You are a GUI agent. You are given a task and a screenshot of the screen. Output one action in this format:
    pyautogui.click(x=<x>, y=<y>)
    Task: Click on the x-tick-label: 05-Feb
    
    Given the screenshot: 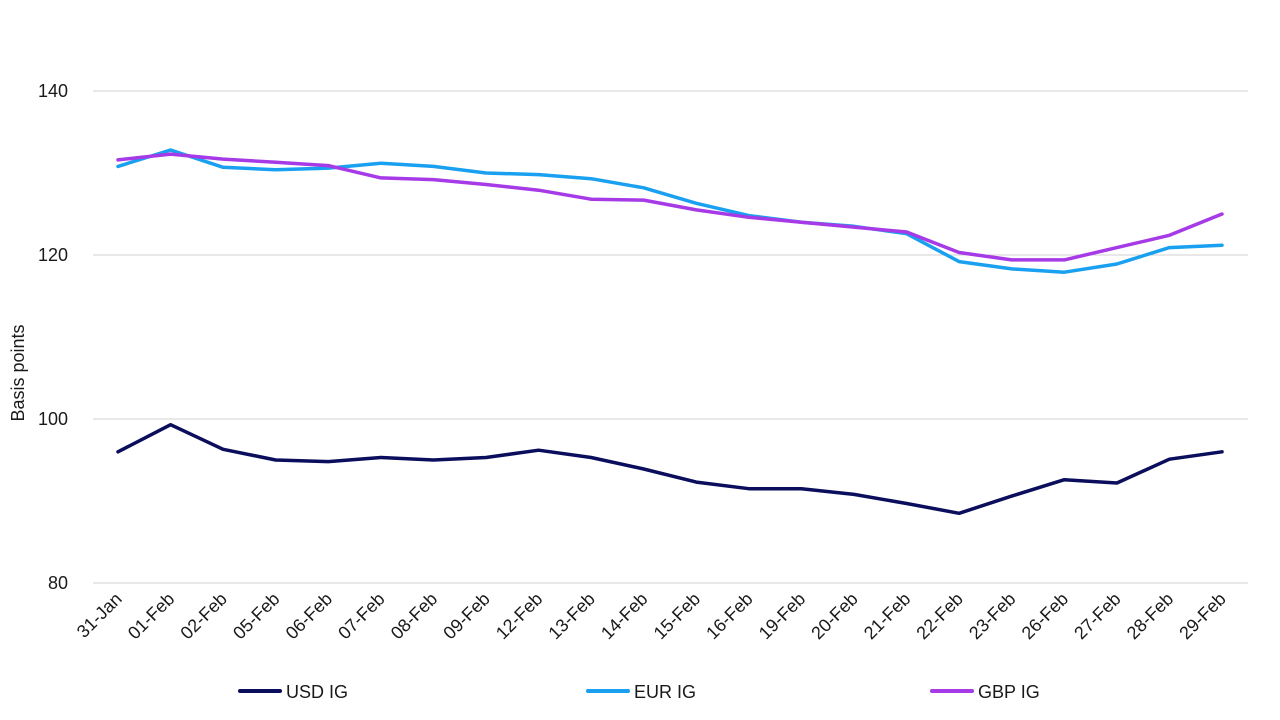 What is the action you would take?
    pyautogui.click(x=256, y=616)
    